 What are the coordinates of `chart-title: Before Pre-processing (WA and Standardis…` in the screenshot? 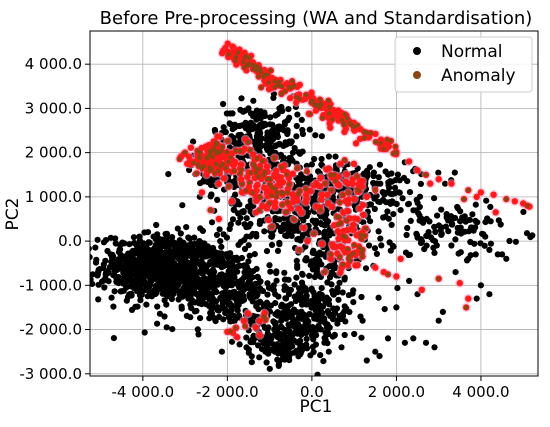 It's located at (316, 18).